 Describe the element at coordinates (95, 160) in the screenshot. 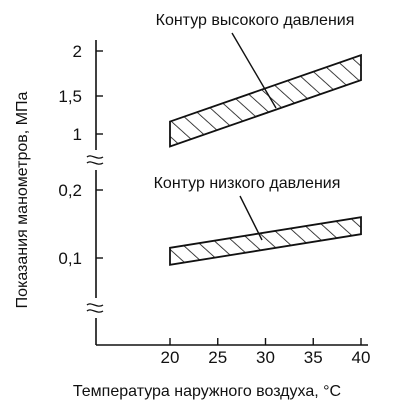

I see `y-axis-break-upper` at that location.